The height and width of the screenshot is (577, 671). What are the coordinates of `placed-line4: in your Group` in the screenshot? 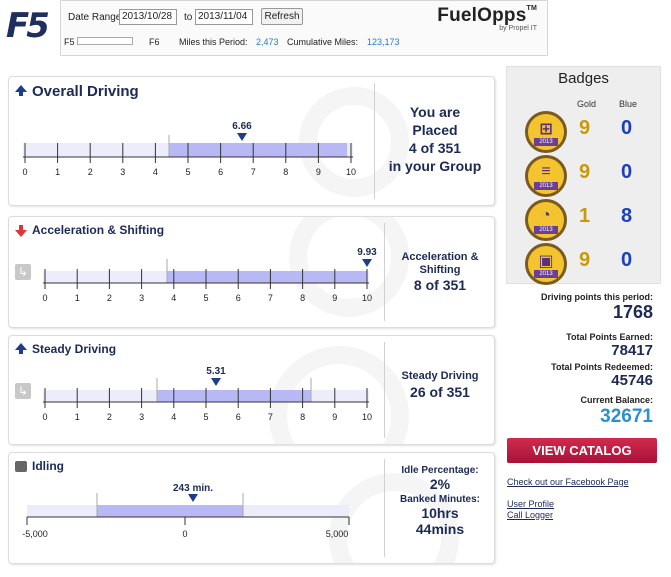 It's located at (435, 166).